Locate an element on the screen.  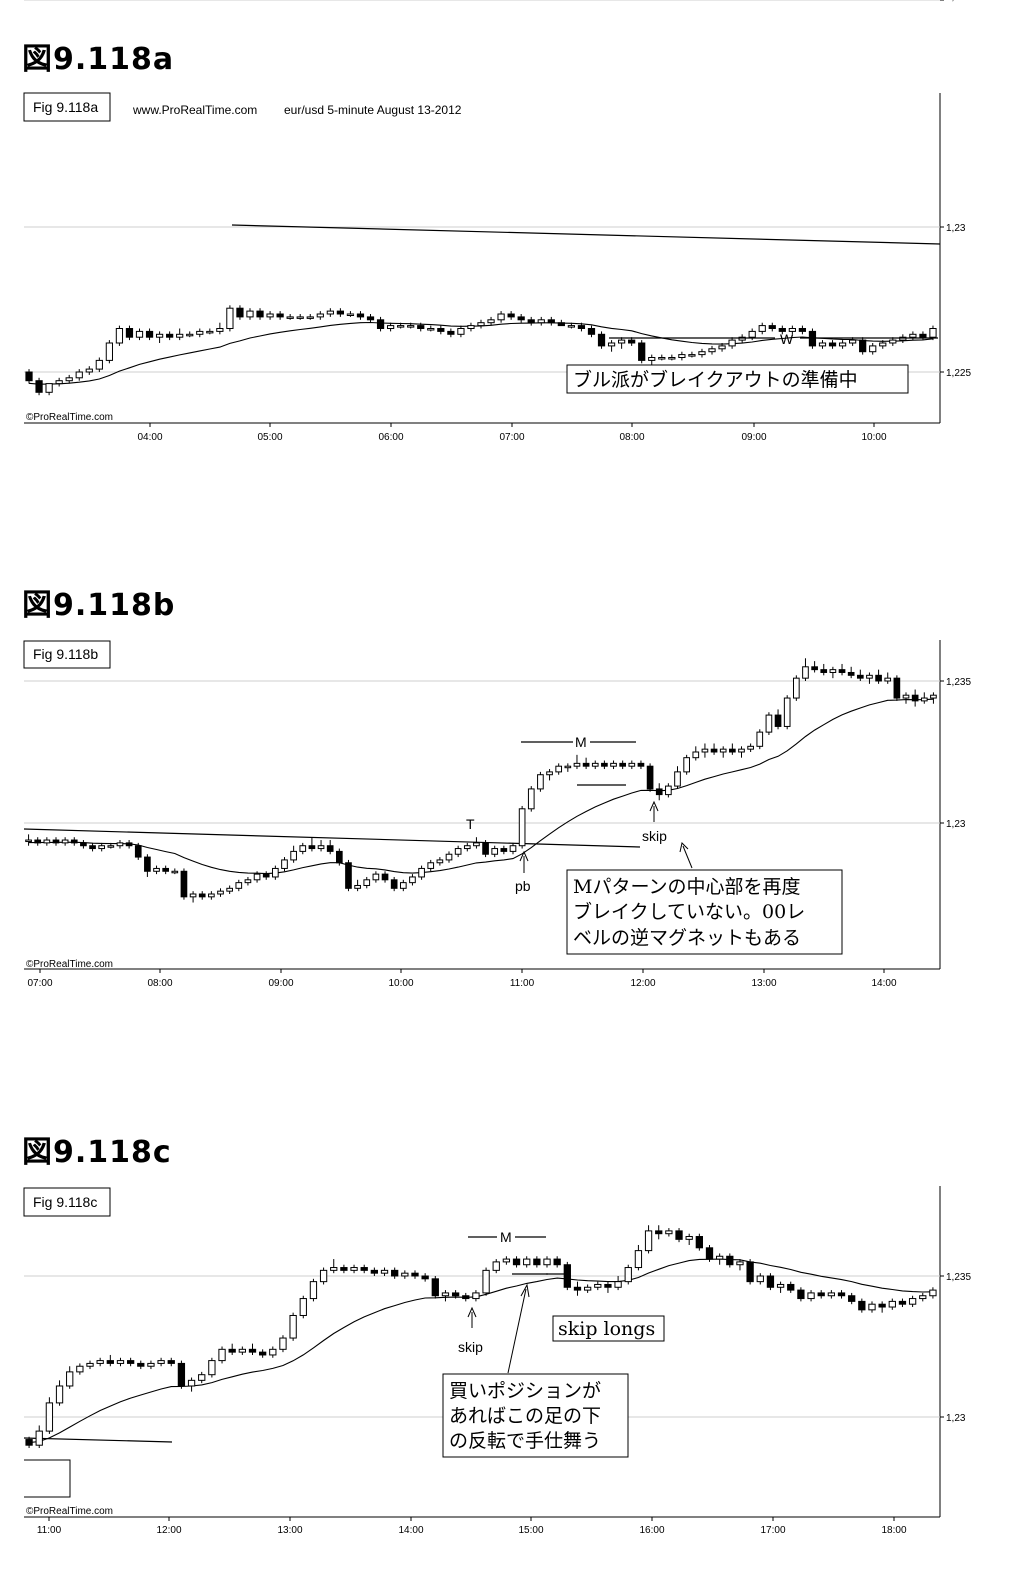
figure-b-trendline is located at coordinates (332, 838).